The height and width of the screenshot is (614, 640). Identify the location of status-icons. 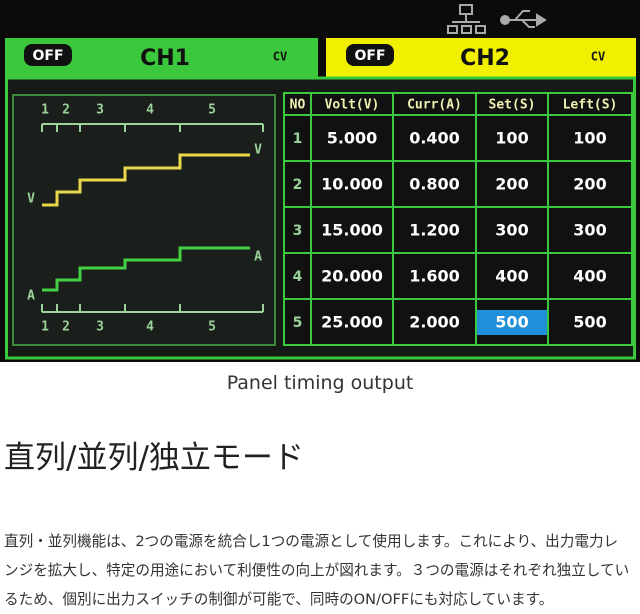
(497, 19).